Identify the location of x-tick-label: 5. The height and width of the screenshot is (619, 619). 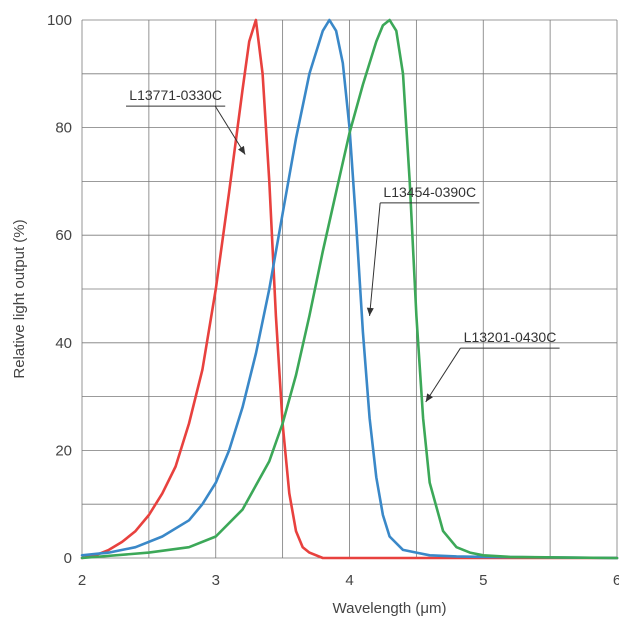
(483, 580).